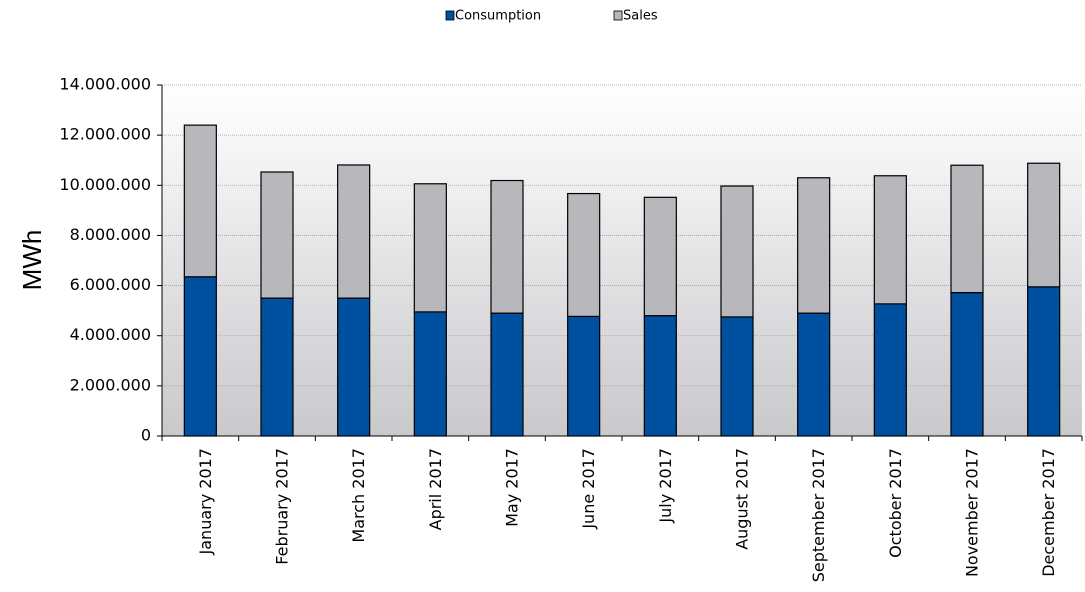  I want to click on x-tick-label: November 2017, so click(972, 512).